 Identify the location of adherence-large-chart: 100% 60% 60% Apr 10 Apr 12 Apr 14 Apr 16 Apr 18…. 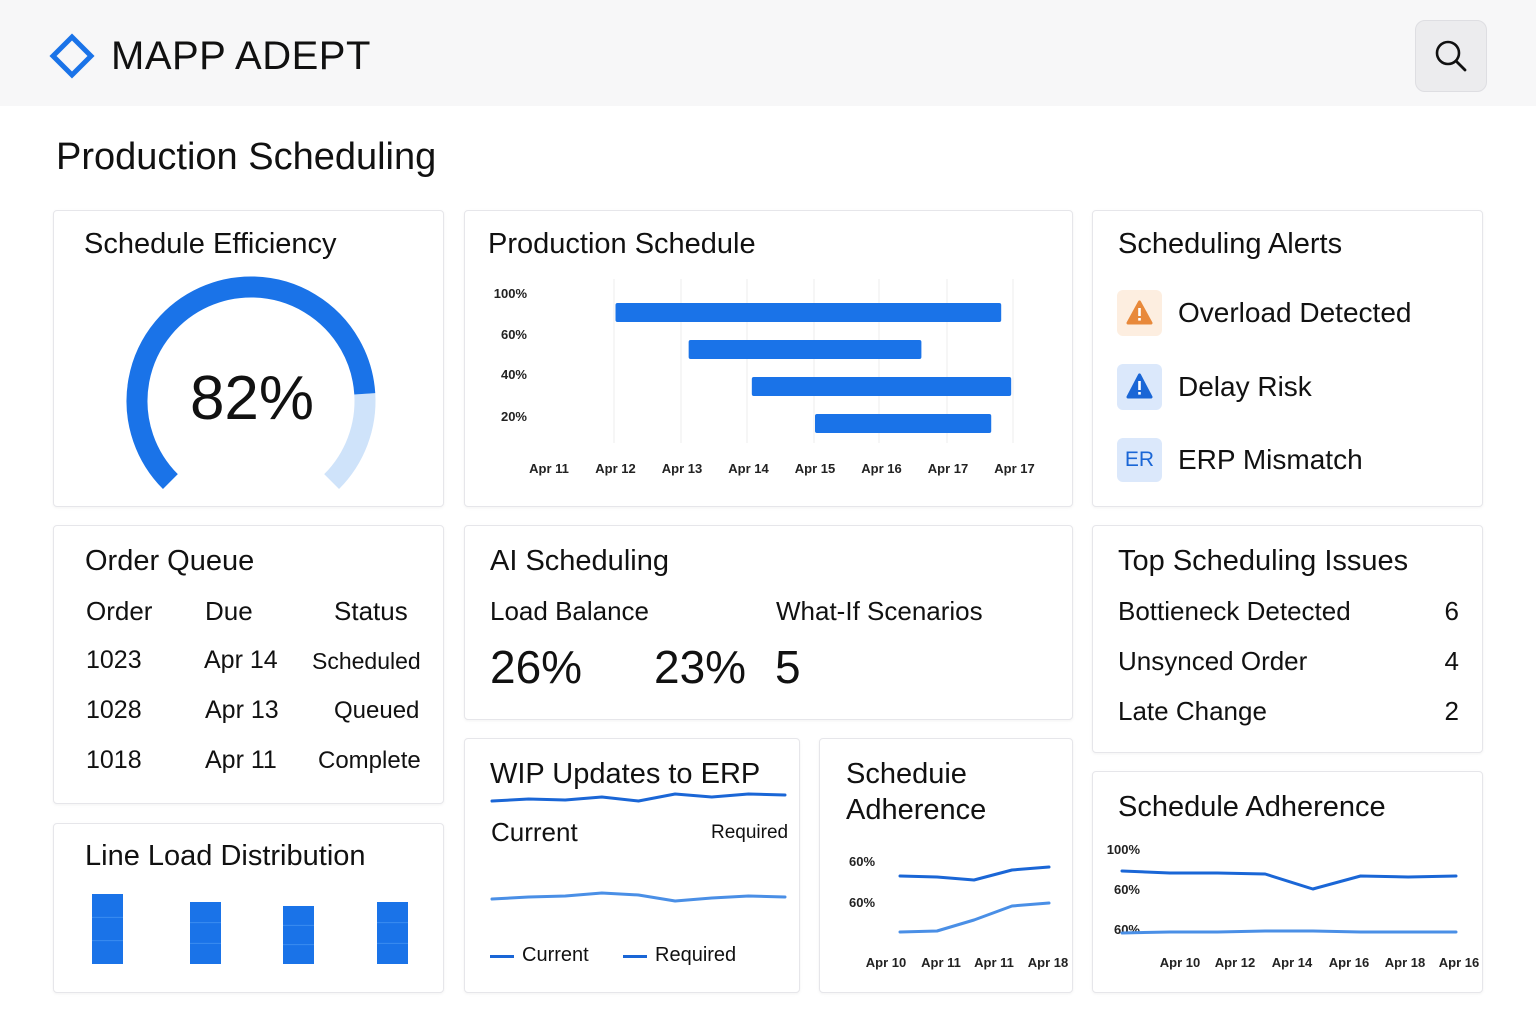
(1293, 906).